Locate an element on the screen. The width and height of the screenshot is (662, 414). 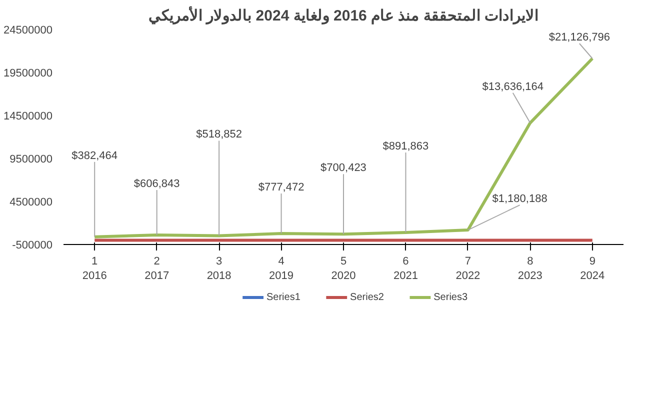
legend-label: Series1 is located at coordinates (283, 297).